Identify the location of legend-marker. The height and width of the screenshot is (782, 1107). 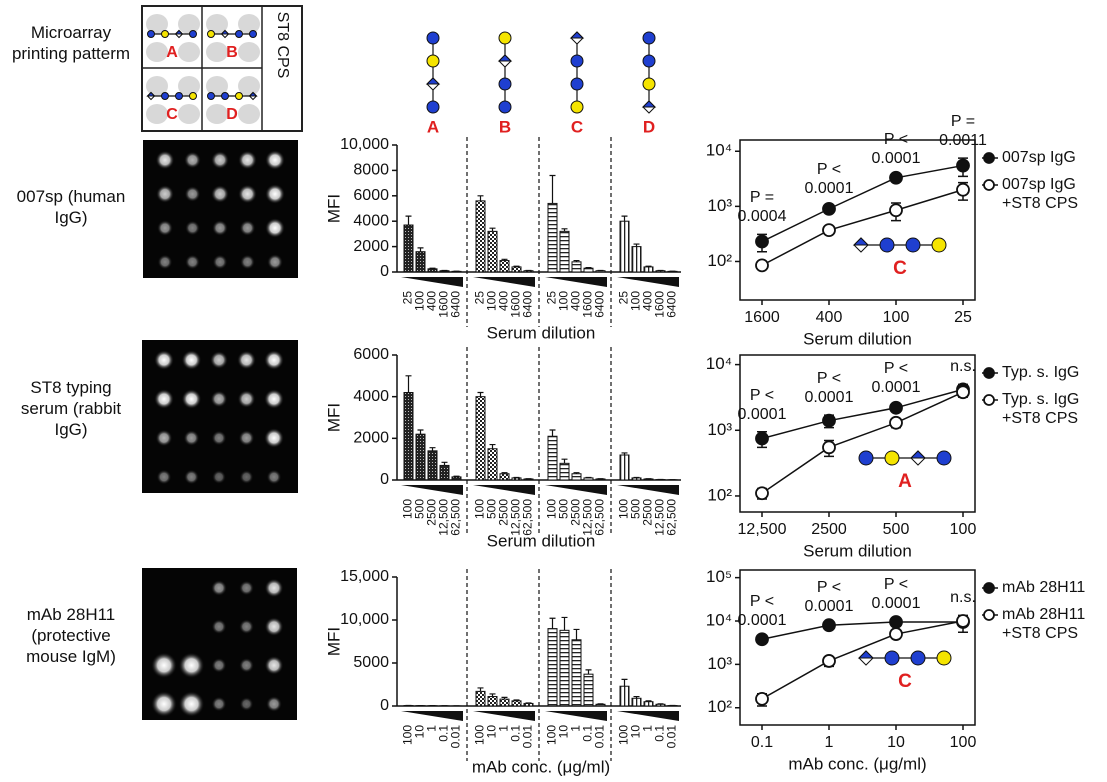
(989, 373).